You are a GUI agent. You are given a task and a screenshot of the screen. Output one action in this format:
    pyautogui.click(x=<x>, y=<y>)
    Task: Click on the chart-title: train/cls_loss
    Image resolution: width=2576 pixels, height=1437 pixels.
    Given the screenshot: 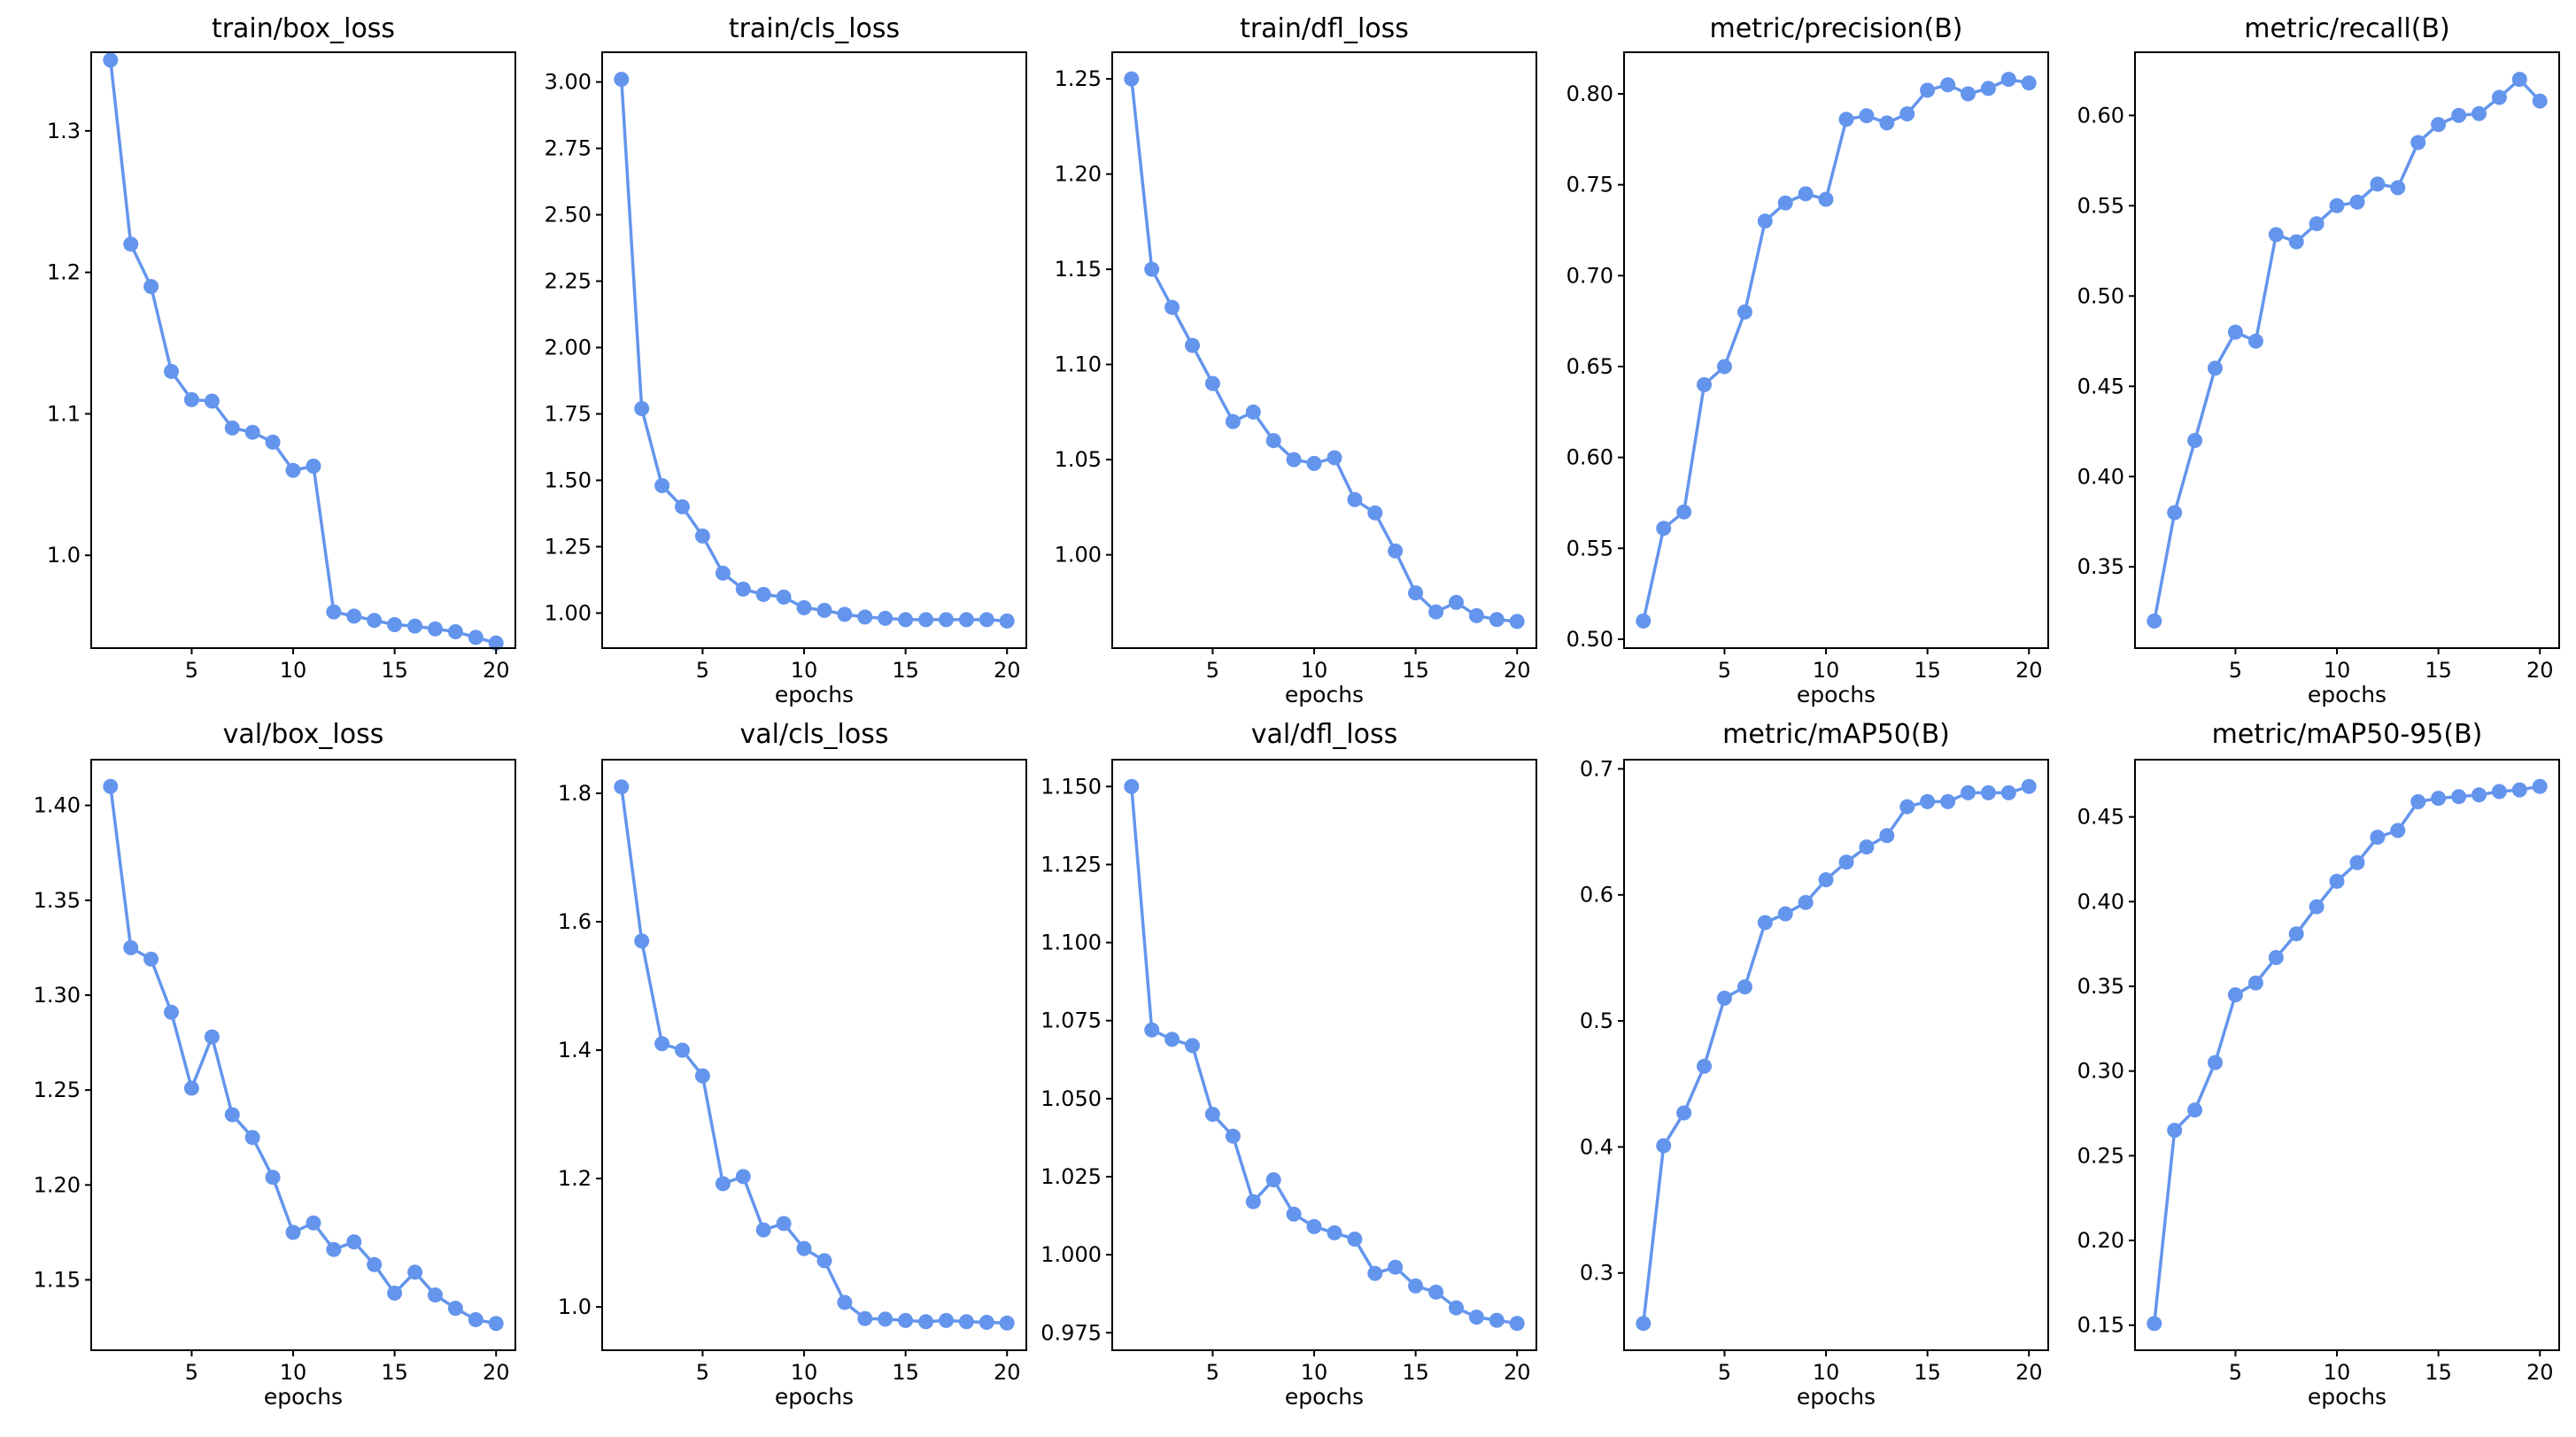 What is the action you would take?
    pyautogui.click(x=814, y=28)
    